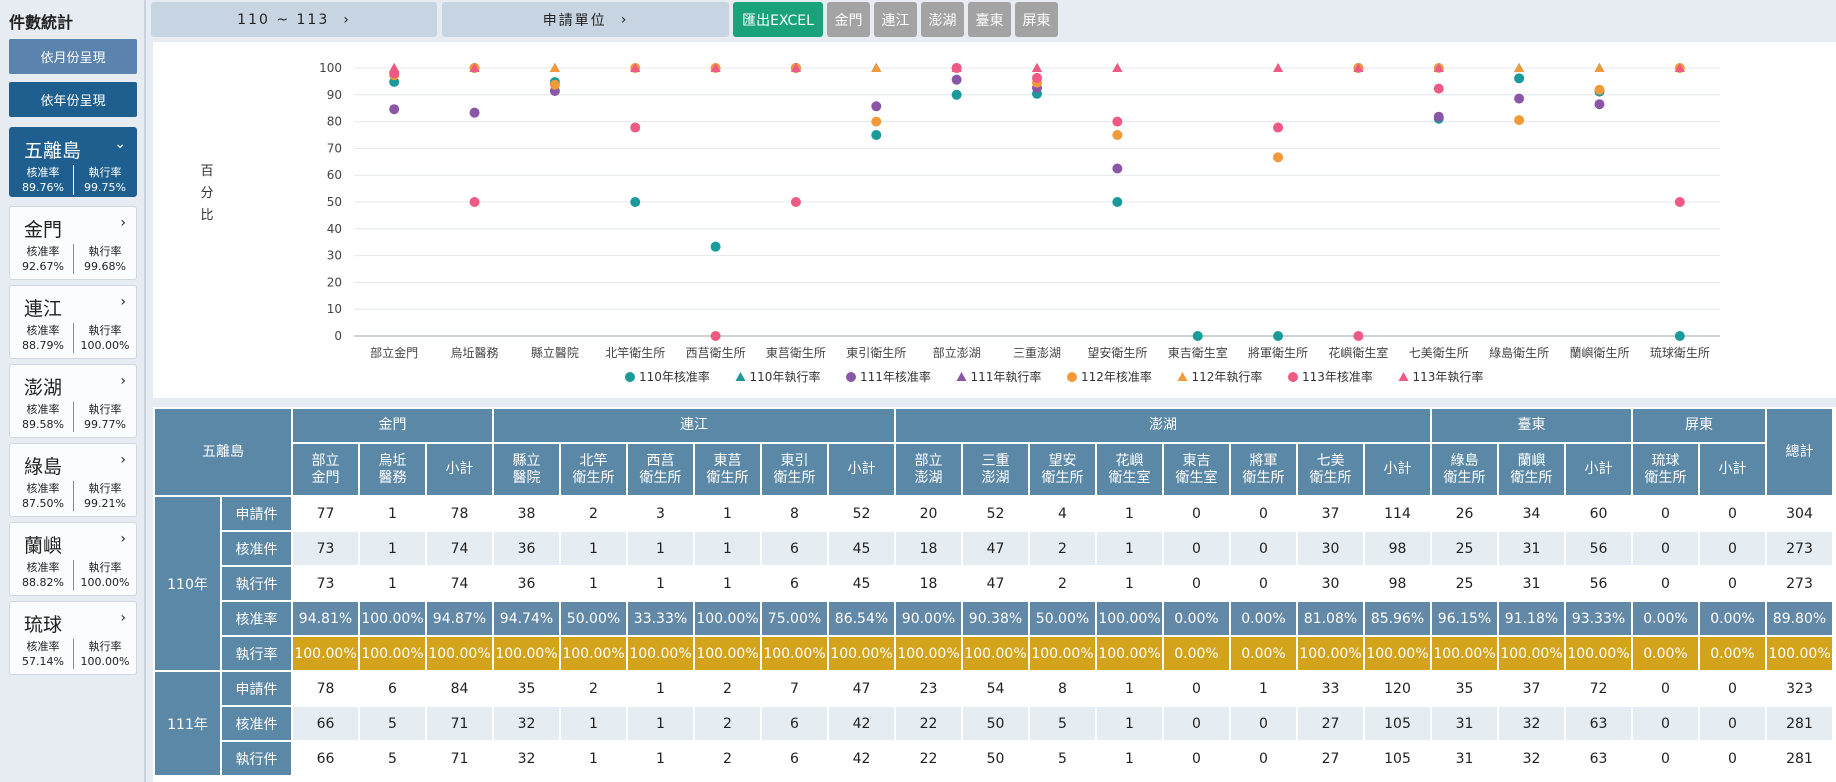  What do you see at coordinates (585, 19) in the screenshot?
I see `unit-select: 申請單位 ›` at bounding box center [585, 19].